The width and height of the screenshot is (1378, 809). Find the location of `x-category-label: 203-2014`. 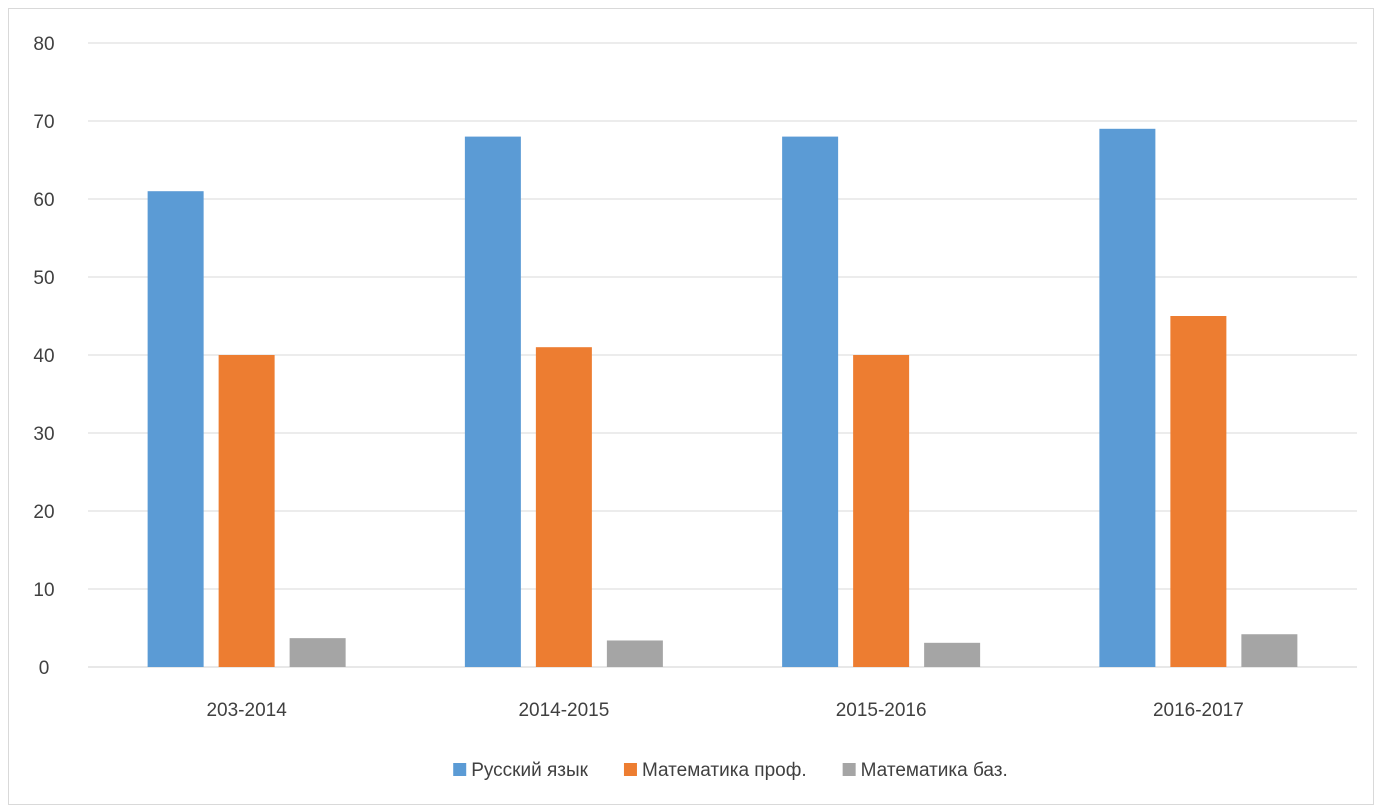

x-category-label: 203-2014 is located at coordinates (246, 710).